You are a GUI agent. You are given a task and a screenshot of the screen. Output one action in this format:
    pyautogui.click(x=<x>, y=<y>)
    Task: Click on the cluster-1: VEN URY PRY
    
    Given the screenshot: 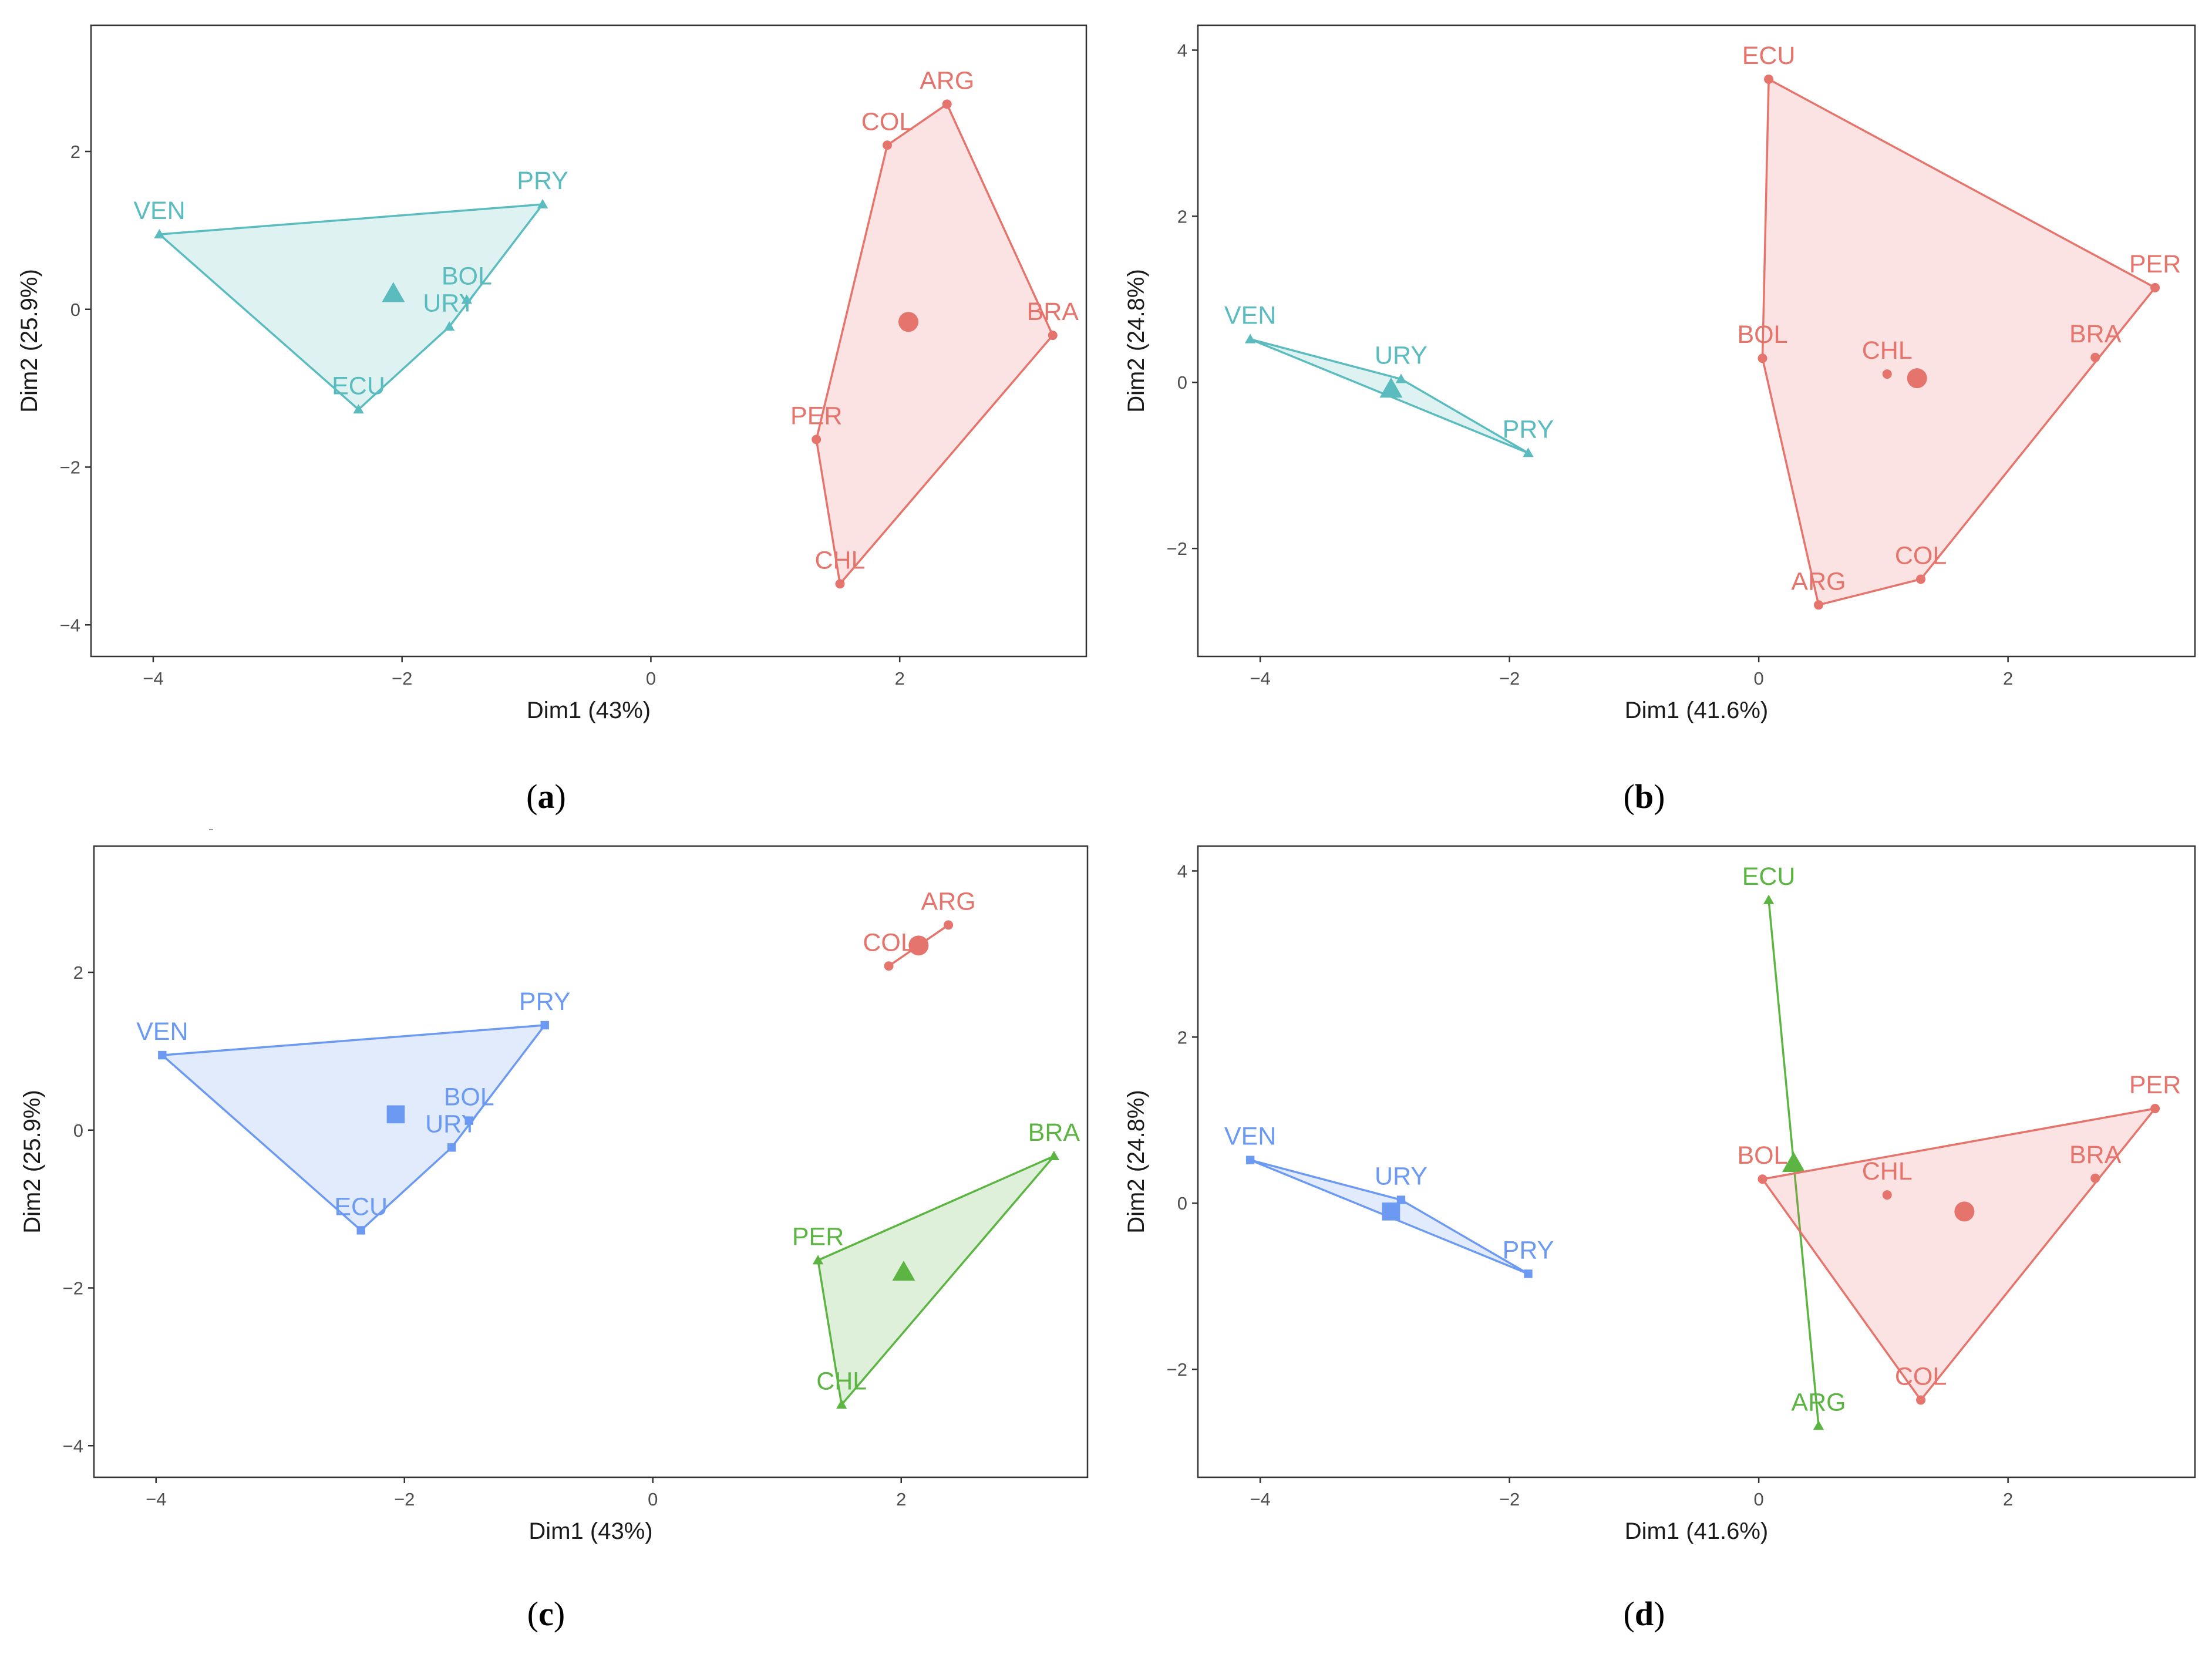 What is the action you would take?
    pyautogui.click(x=1389, y=380)
    